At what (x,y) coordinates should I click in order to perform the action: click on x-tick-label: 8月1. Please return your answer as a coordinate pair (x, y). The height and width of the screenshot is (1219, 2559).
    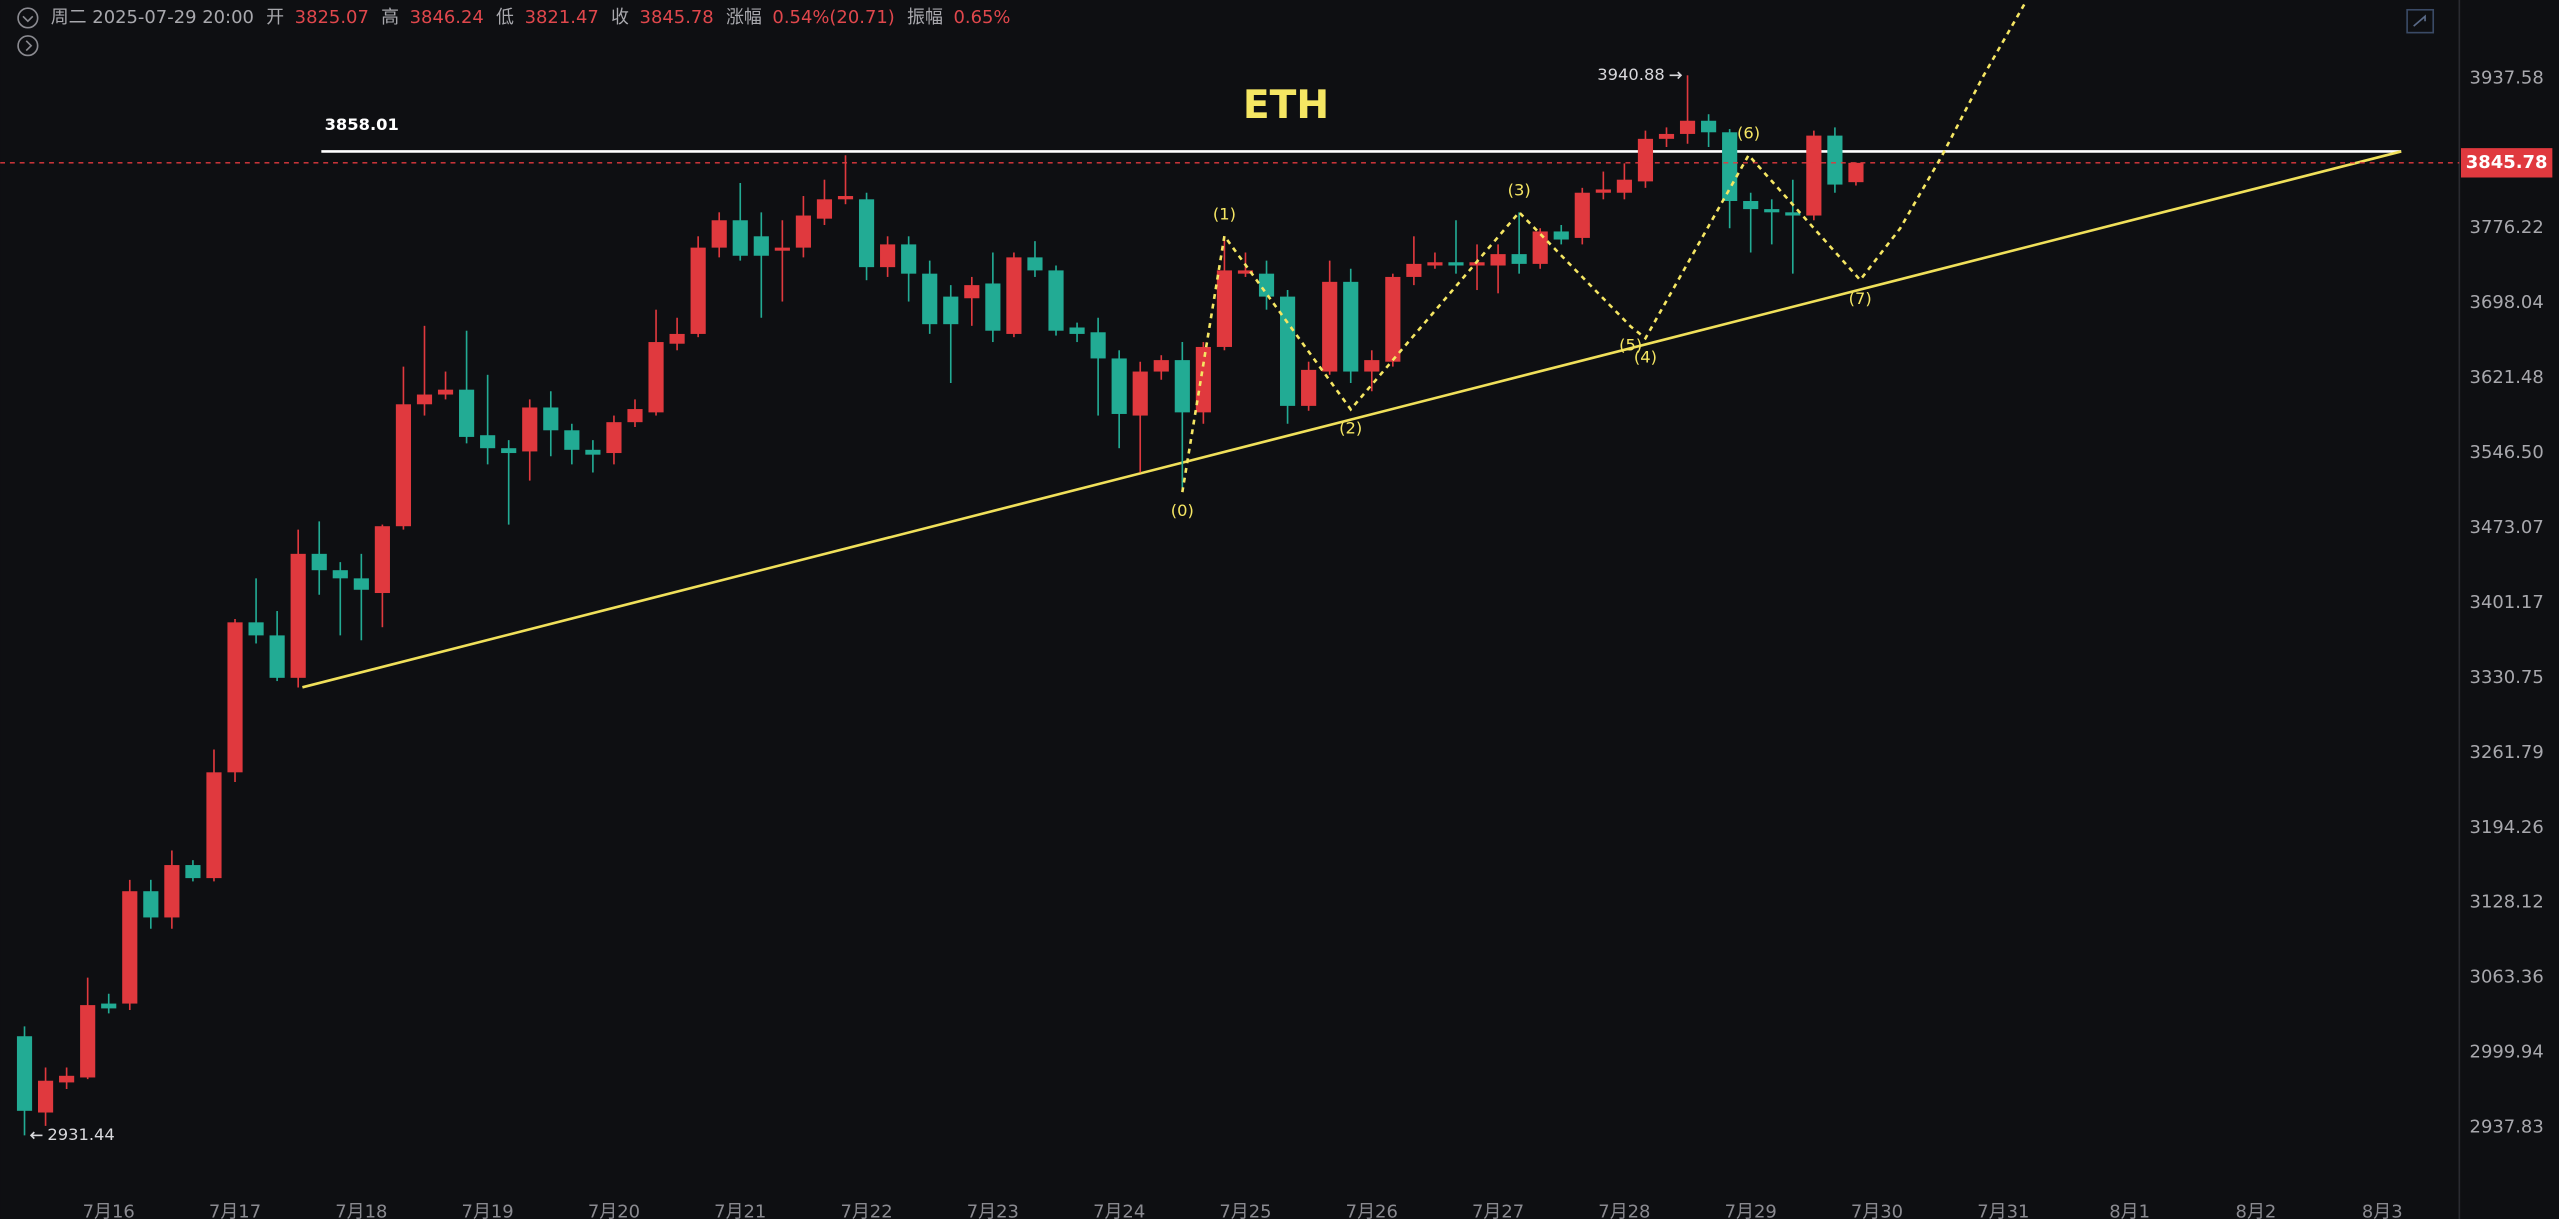
    Looking at the image, I should click on (2129, 1210).